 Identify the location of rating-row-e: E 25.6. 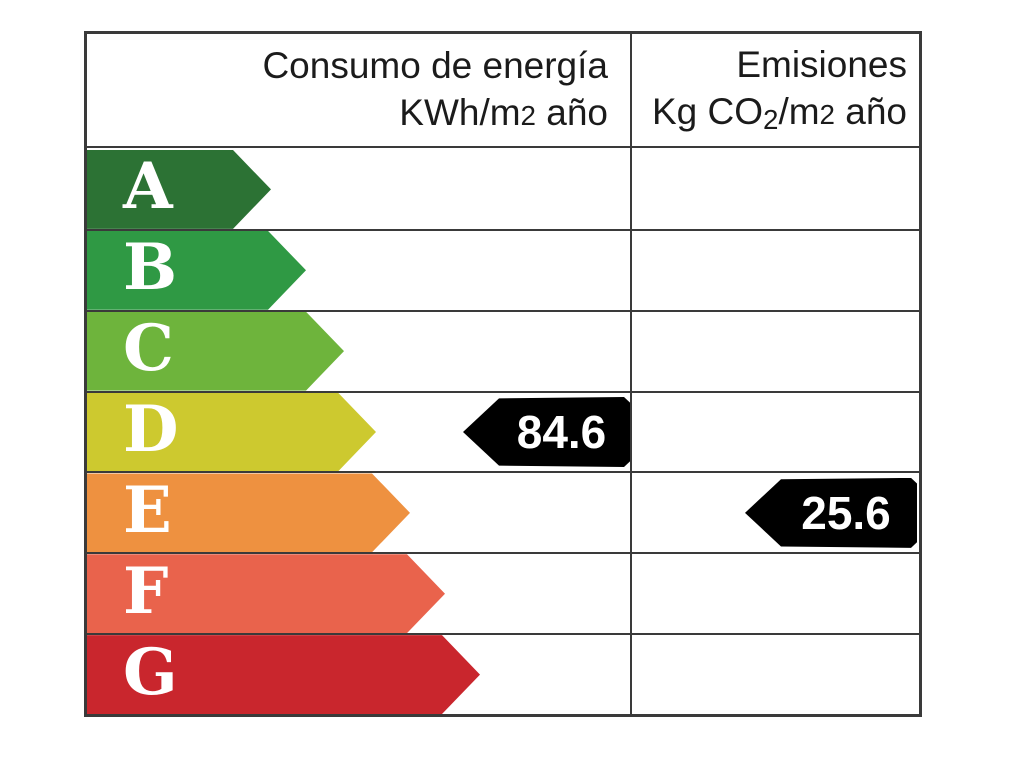
(503, 511).